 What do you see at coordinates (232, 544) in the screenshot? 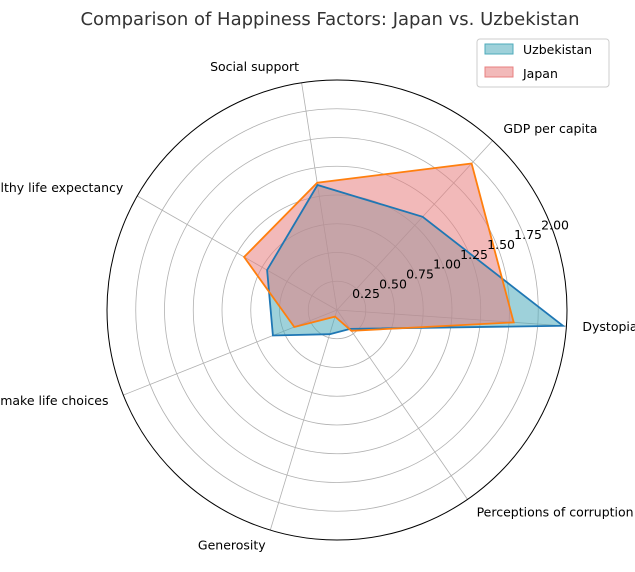
I see `axis-label-generosity: Generosity` at bounding box center [232, 544].